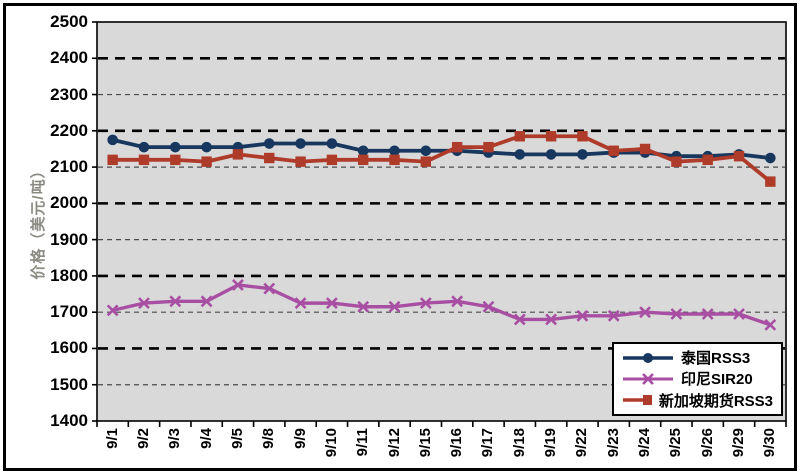 This screenshot has height=474, width=800. I want to click on x-tick-label-9-22: 9/22, so click(582, 443).